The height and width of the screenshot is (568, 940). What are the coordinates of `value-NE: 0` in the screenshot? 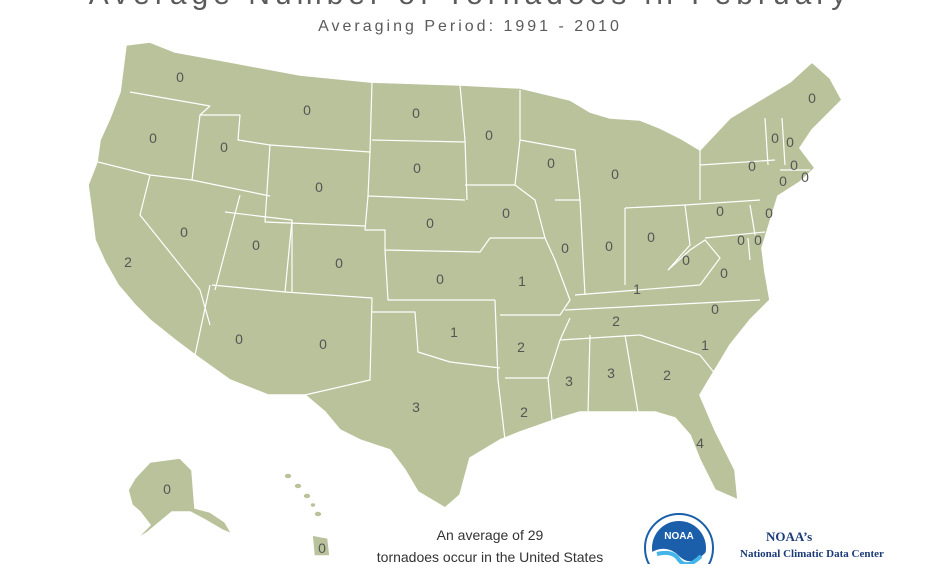 It's located at (430, 223).